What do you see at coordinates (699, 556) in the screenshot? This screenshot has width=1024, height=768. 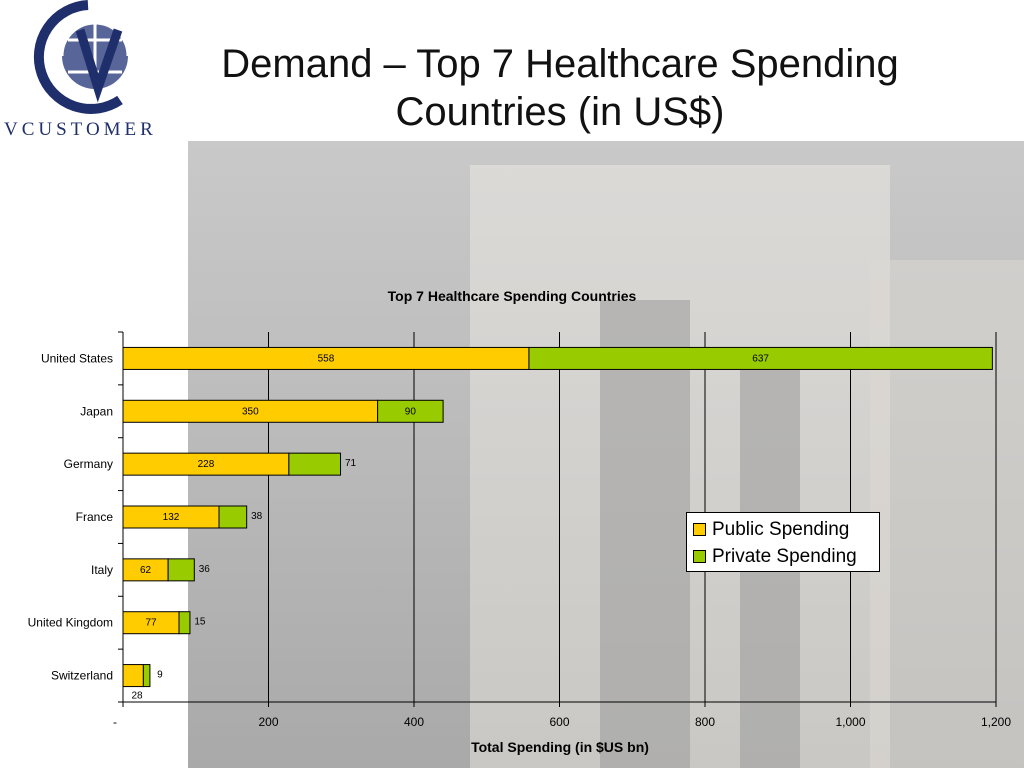 I see `legend-swatch-private` at bounding box center [699, 556].